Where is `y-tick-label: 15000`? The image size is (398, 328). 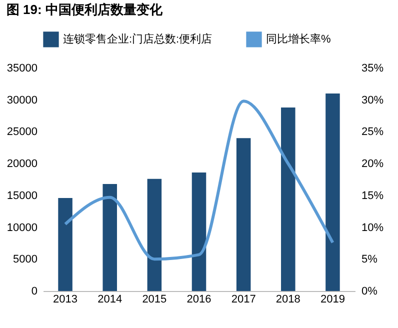 y-tick-label: 15000 is located at coordinates (22, 196).